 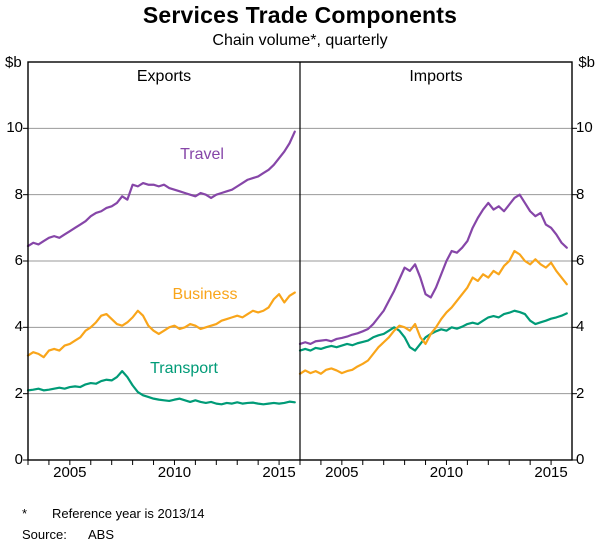 What do you see at coordinates (586, 62) in the screenshot?
I see `y-axis-unit-right: $b` at bounding box center [586, 62].